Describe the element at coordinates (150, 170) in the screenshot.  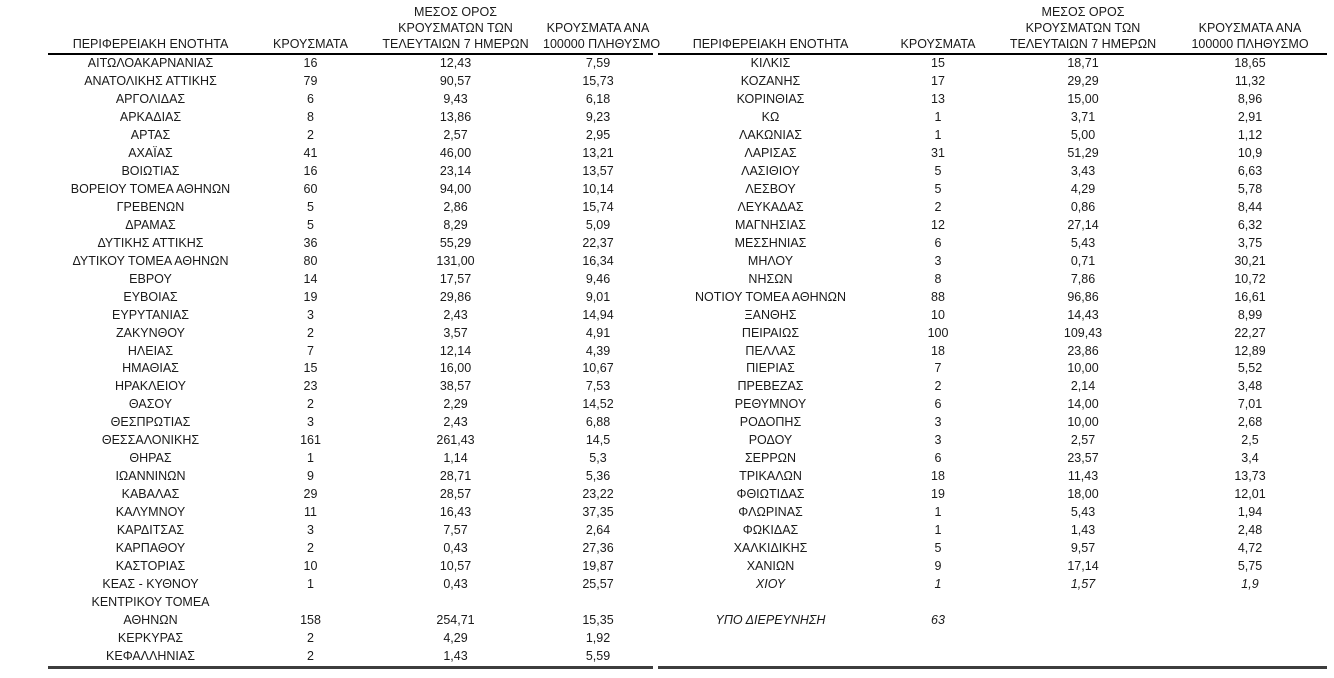
I see `region-cell: ΒΟΙΩΤΙΑΣ` at that location.